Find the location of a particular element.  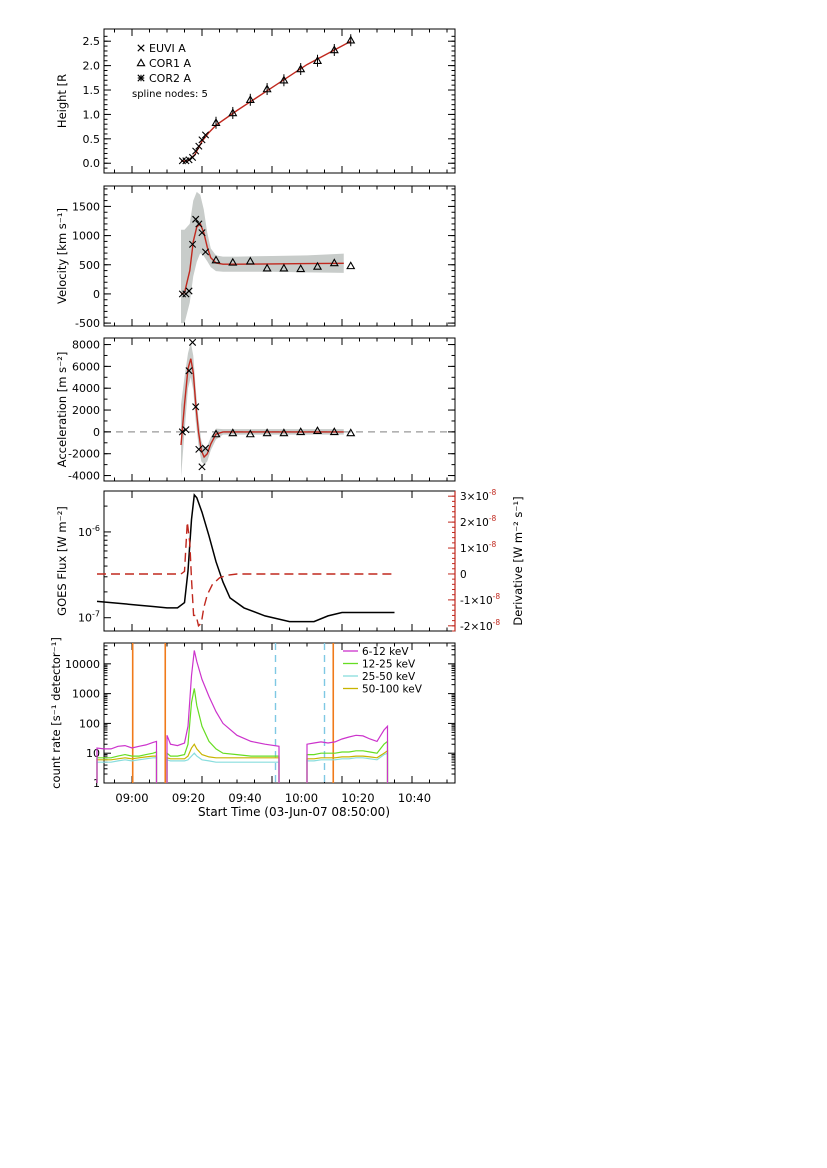

goes-flux-line is located at coordinates (245, 558).